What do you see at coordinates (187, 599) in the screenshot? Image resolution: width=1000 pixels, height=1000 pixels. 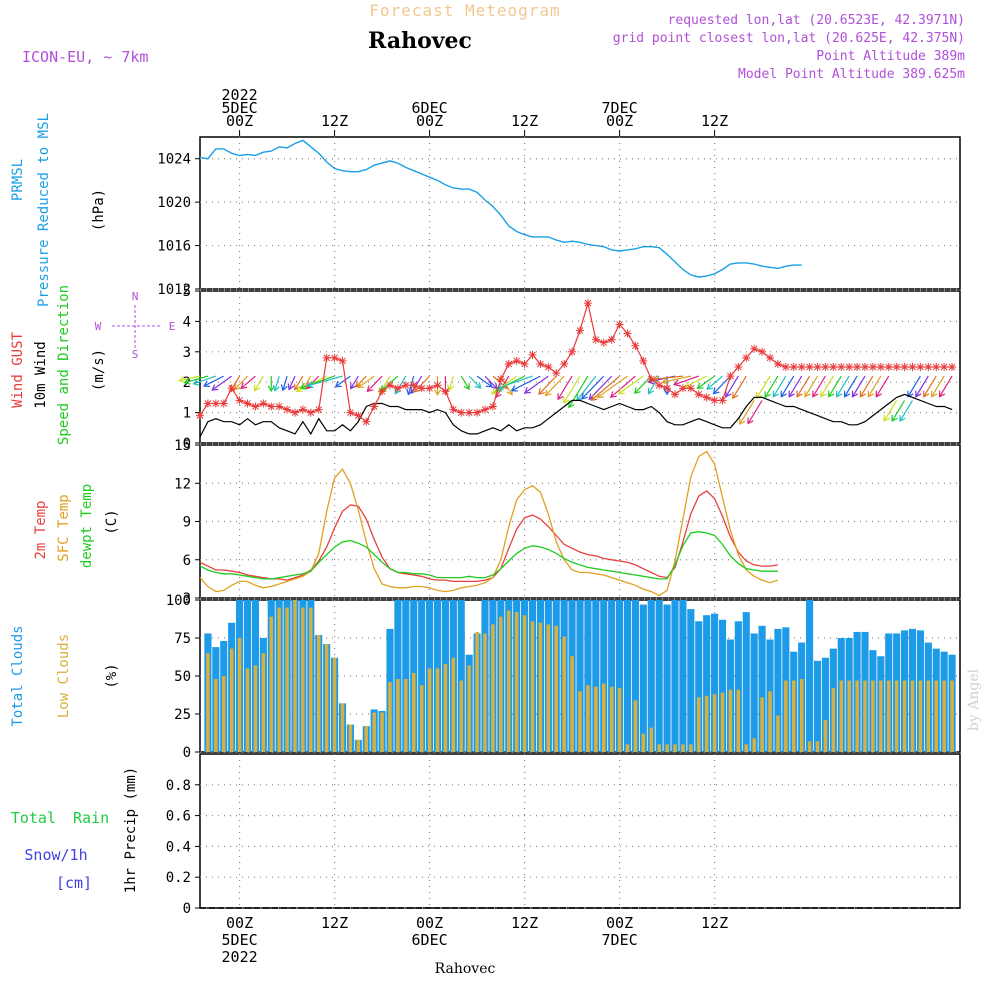 I see `y-tick-label: 3` at bounding box center [187, 599].